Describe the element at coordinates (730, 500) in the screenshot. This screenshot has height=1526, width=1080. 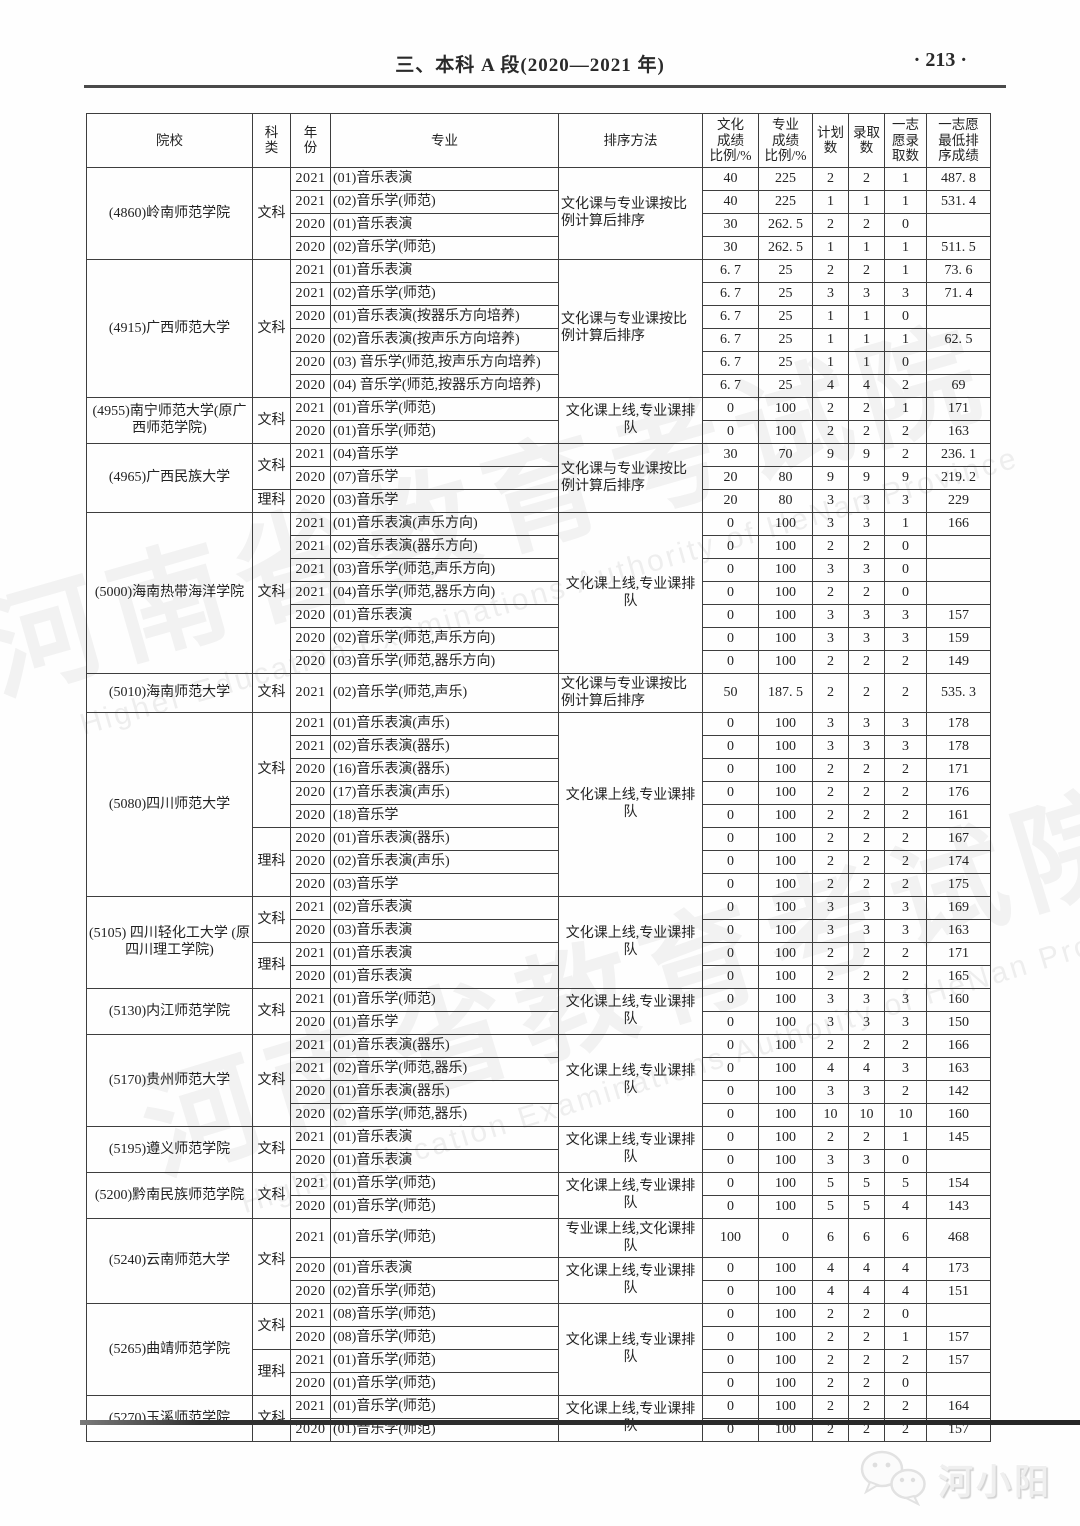
I see `culture-ratio-cell: 20` at that location.